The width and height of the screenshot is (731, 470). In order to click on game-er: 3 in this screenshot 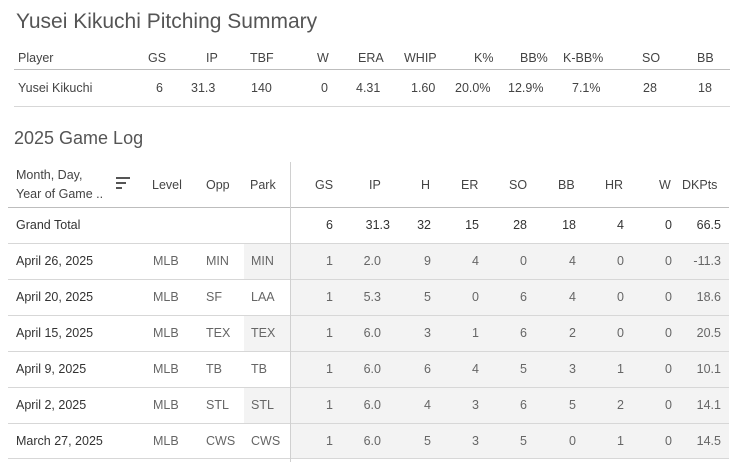, I will do `click(475, 405)`.